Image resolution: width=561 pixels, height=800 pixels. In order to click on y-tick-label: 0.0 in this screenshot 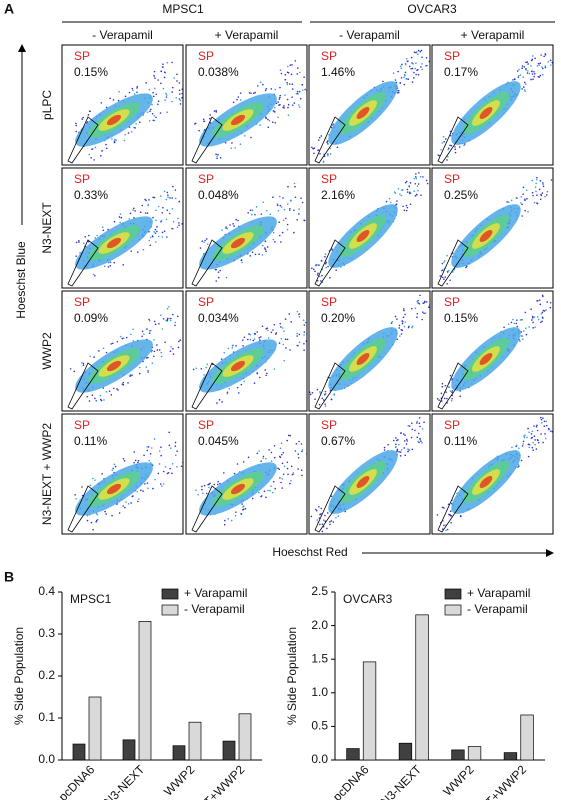, I will do `click(319, 759)`.